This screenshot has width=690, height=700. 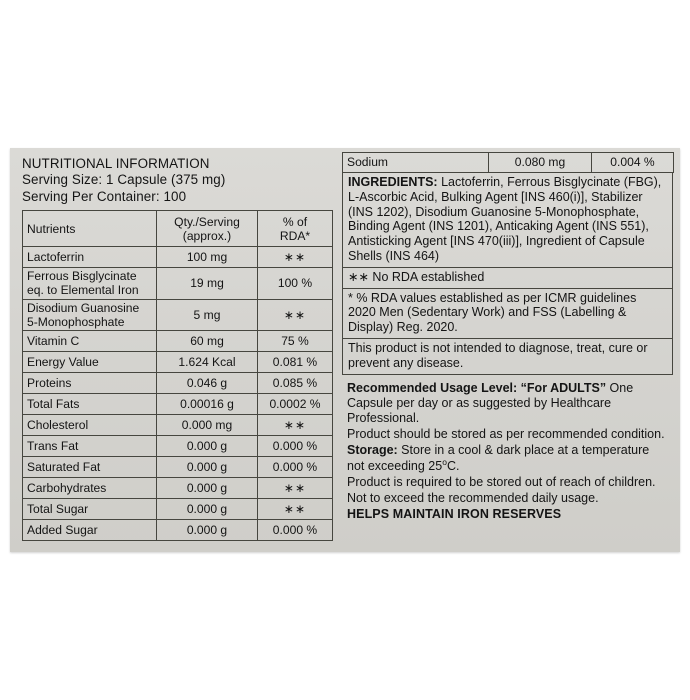 What do you see at coordinates (207, 404) in the screenshot?
I see `nutrient-qty-cell: 0.00016 g` at bounding box center [207, 404].